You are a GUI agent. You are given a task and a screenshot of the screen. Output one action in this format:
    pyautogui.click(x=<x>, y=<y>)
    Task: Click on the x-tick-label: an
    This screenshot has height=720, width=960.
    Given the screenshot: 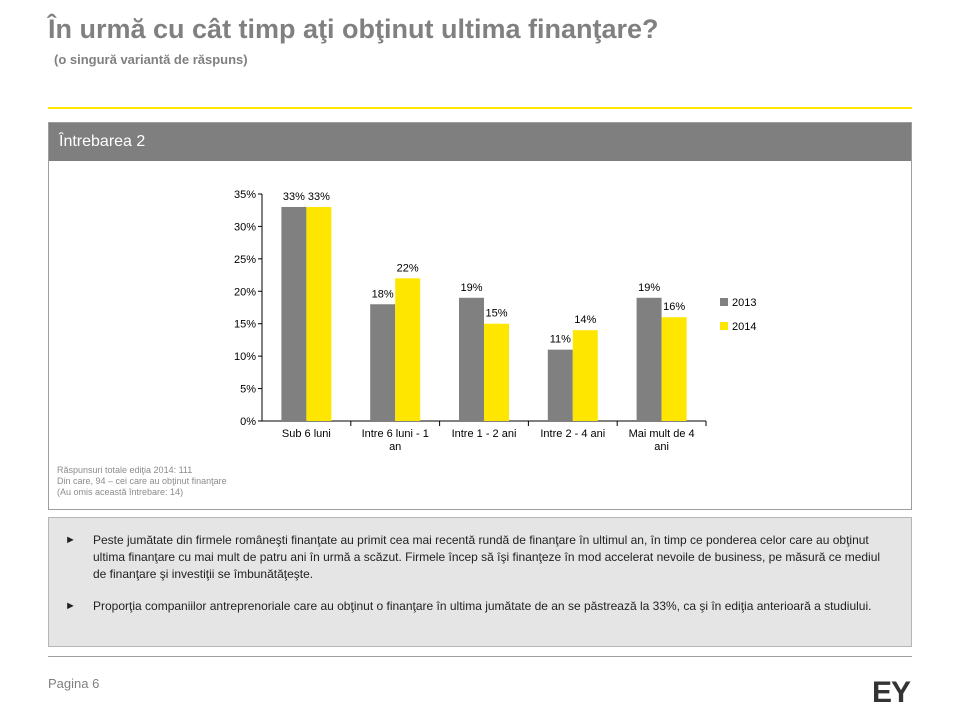 What is the action you would take?
    pyautogui.click(x=395, y=447)
    